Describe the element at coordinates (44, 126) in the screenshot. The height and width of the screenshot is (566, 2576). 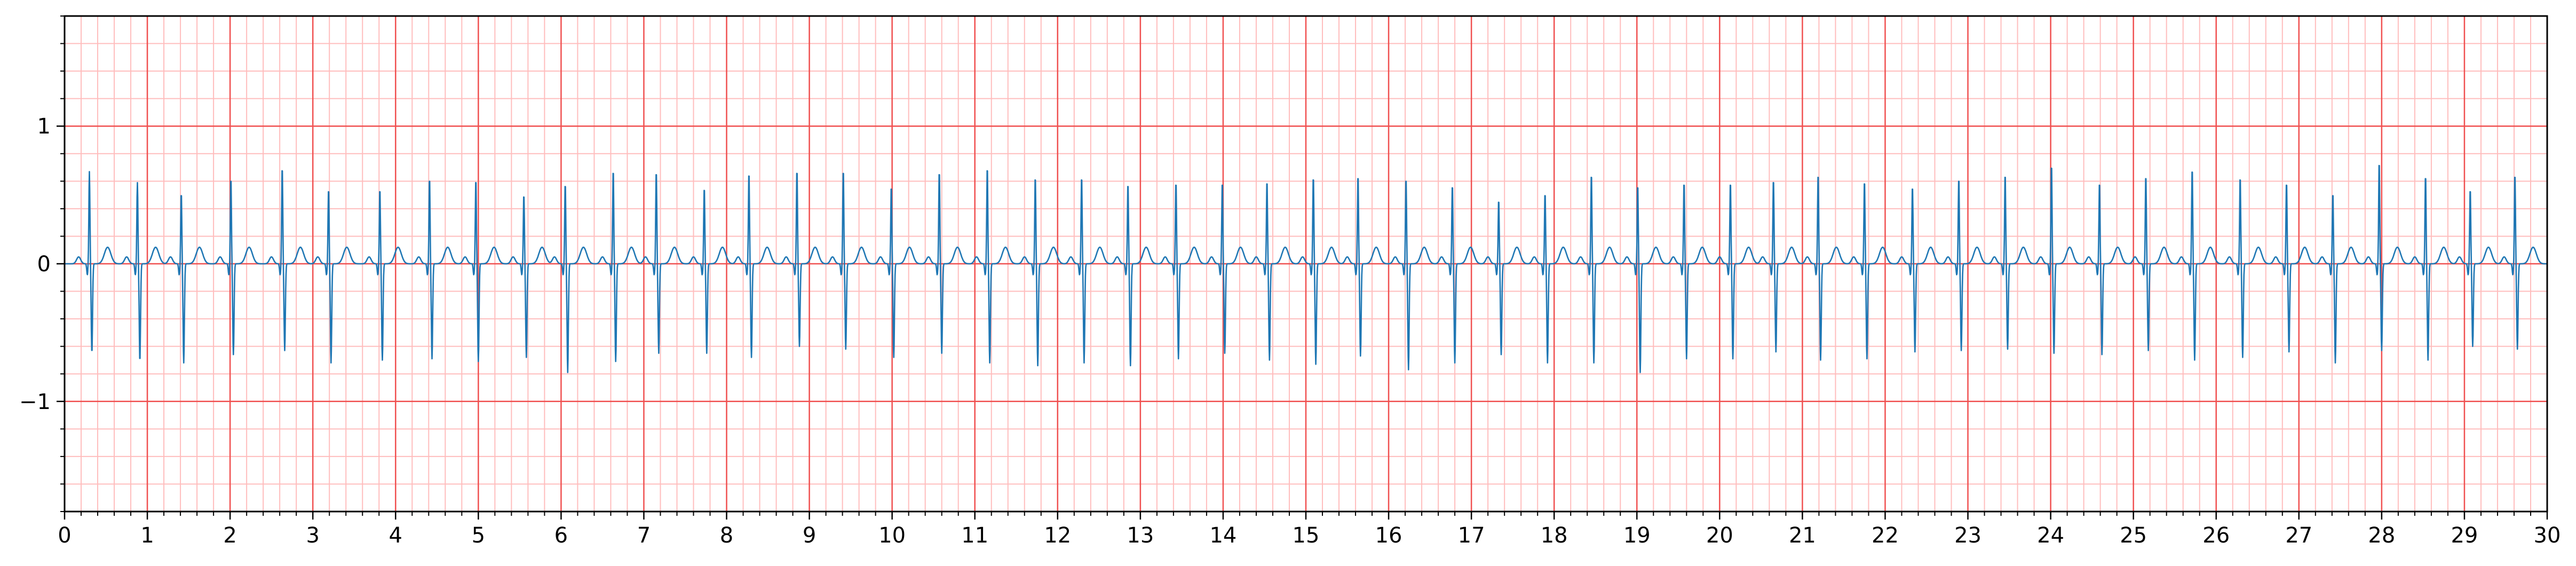
I see `y-tick-label: 1` at that location.